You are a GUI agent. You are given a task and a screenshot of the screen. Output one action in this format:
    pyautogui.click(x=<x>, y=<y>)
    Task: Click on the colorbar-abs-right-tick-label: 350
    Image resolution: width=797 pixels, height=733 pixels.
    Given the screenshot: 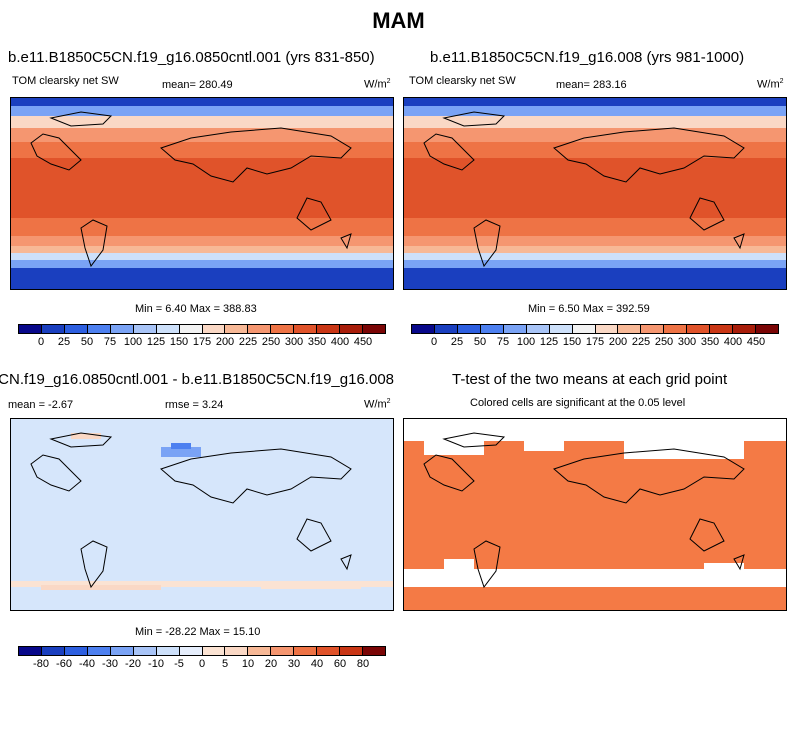 What is the action you would take?
    pyautogui.click(x=710, y=342)
    